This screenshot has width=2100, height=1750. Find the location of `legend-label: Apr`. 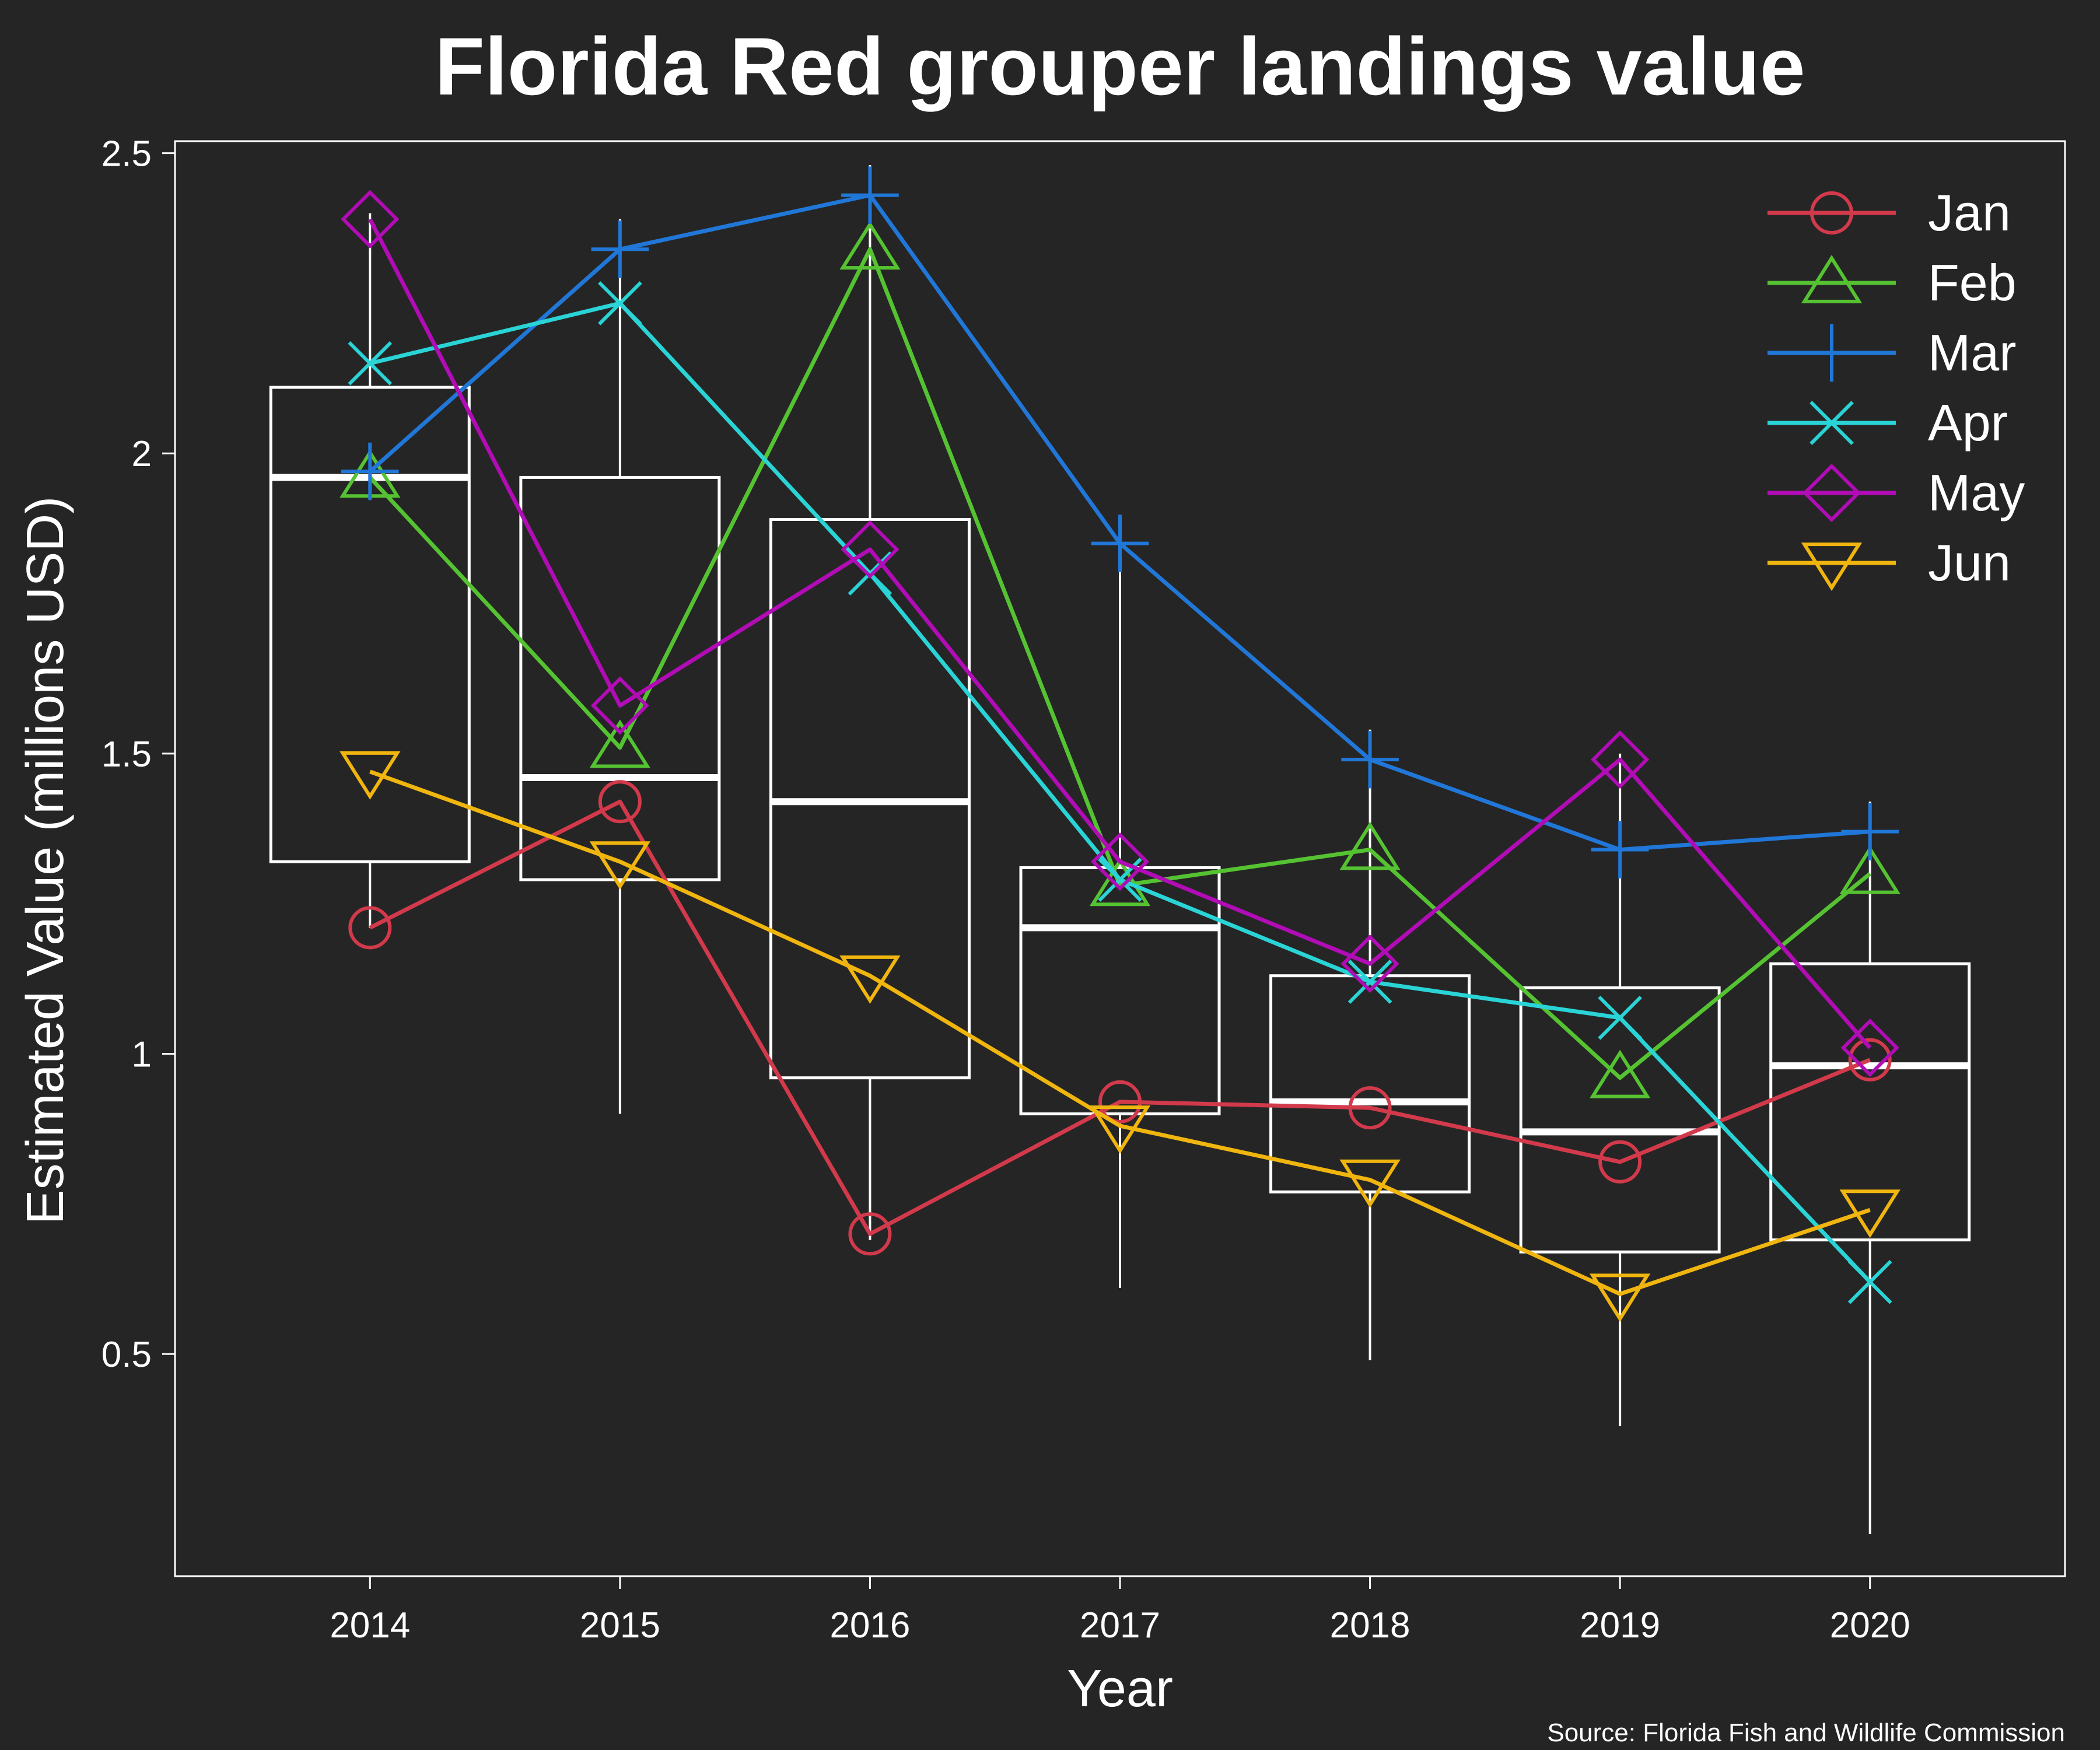

legend-label: Apr is located at coordinates (1968, 423).